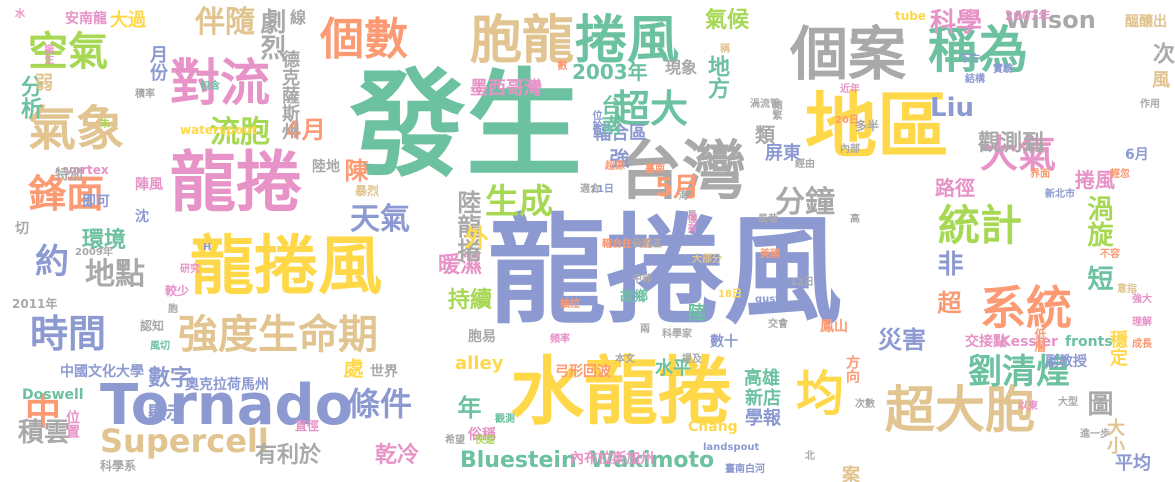 The height and width of the screenshot is (482, 1175). I want to click on word-189: 包含, so click(210, 86).